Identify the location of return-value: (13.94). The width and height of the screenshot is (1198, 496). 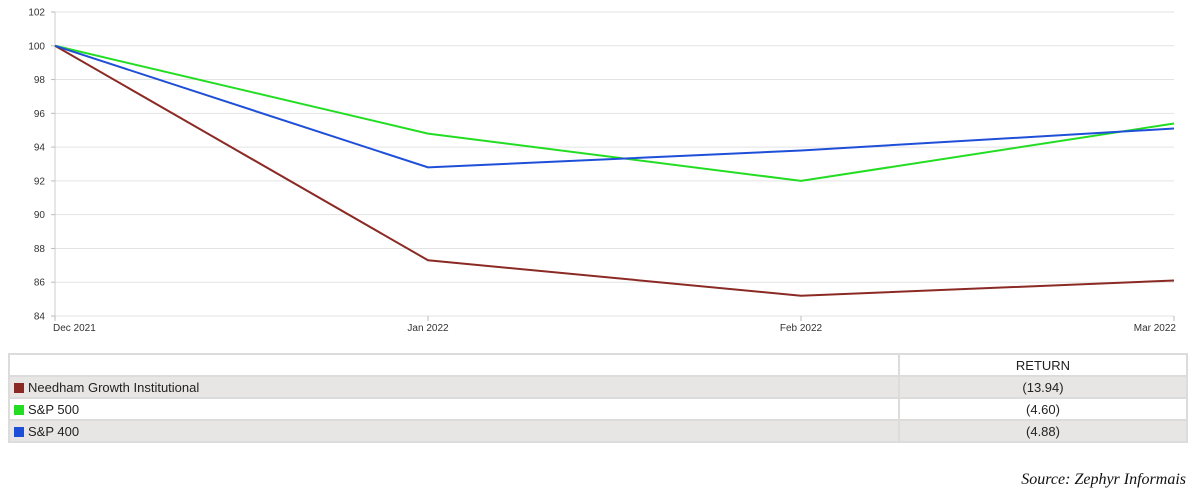
(1043, 387).